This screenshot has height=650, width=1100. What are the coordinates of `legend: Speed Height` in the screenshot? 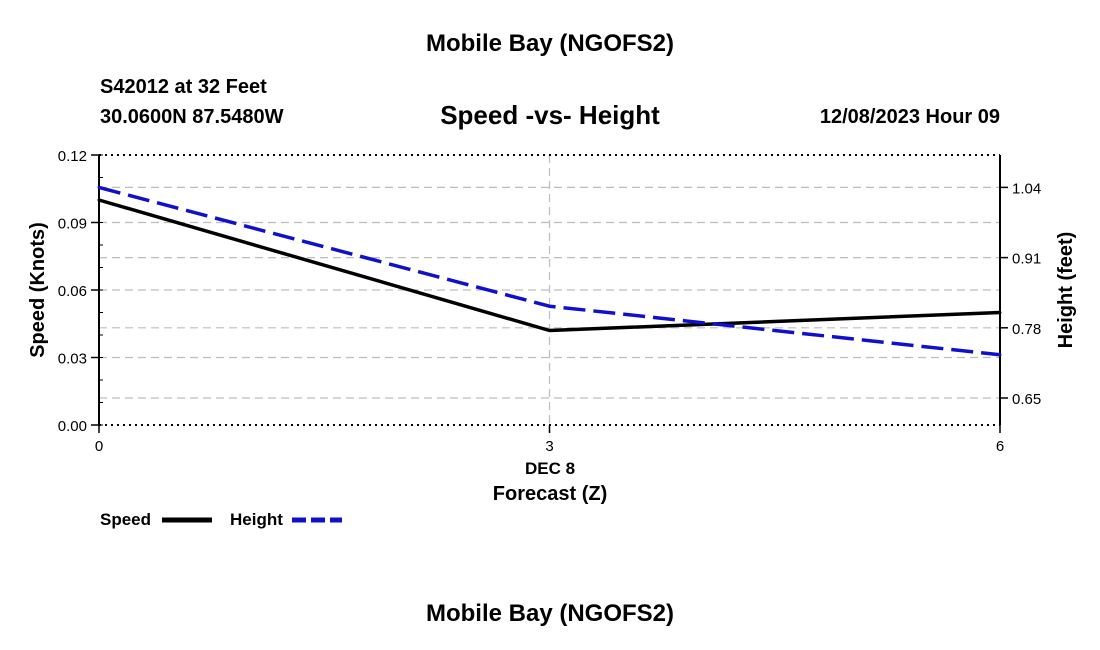 It's located at (221, 519).